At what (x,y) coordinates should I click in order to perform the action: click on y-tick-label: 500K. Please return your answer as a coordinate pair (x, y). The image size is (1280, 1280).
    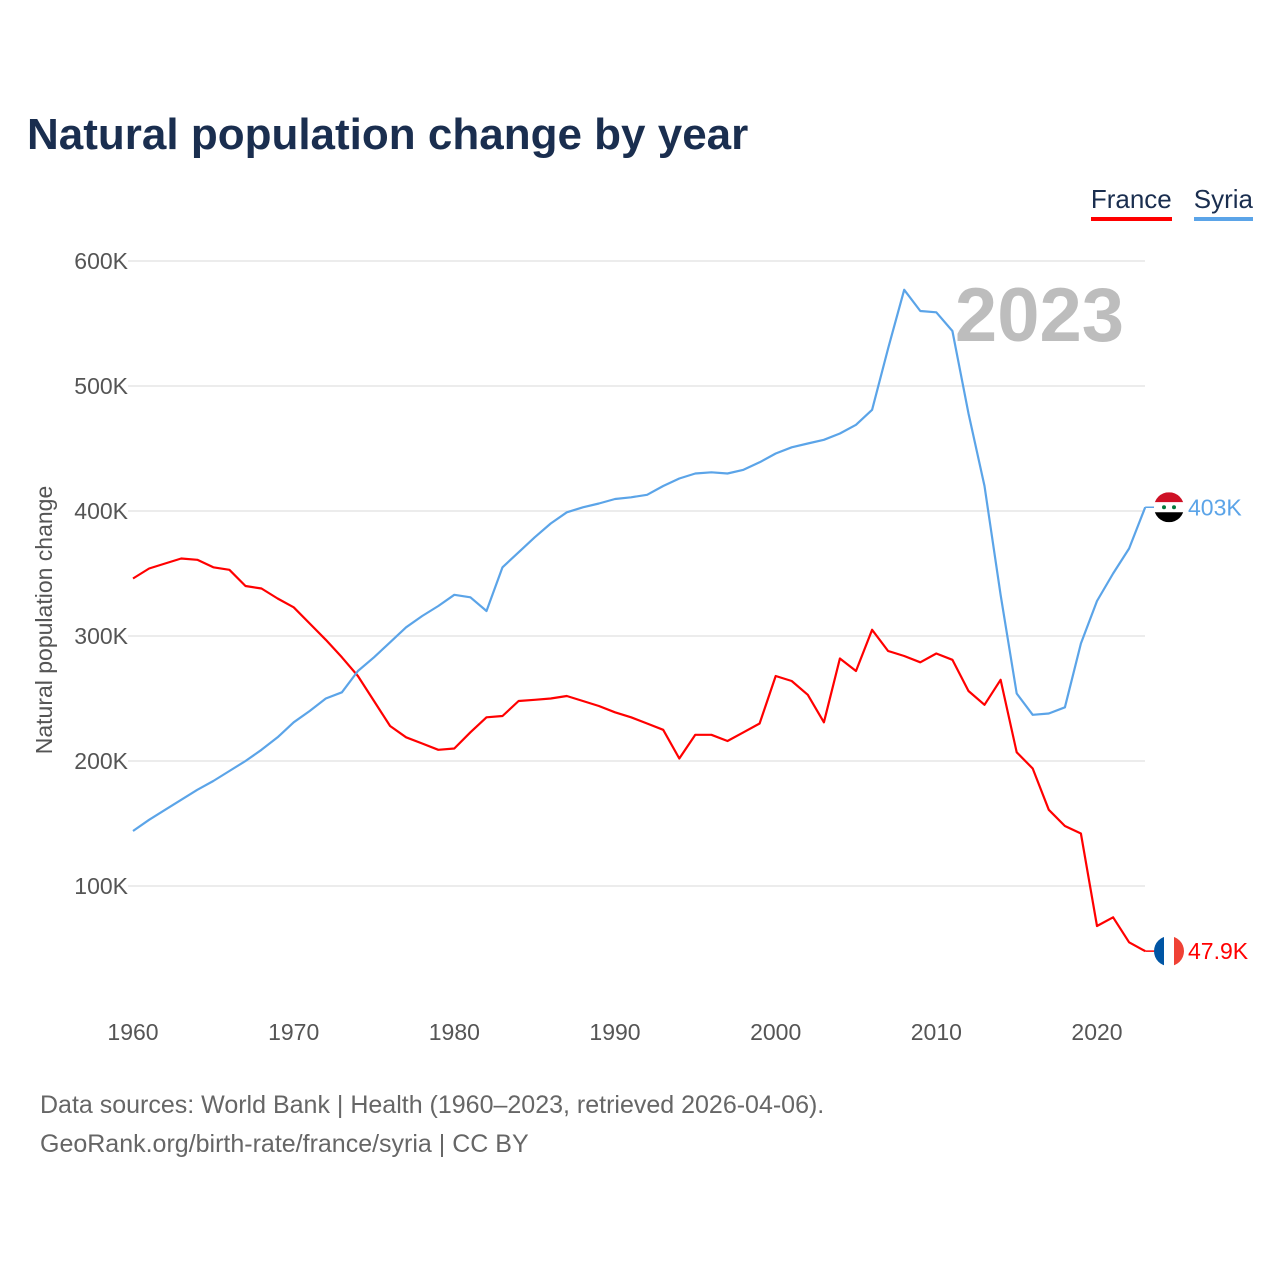
    Looking at the image, I should click on (101, 386).